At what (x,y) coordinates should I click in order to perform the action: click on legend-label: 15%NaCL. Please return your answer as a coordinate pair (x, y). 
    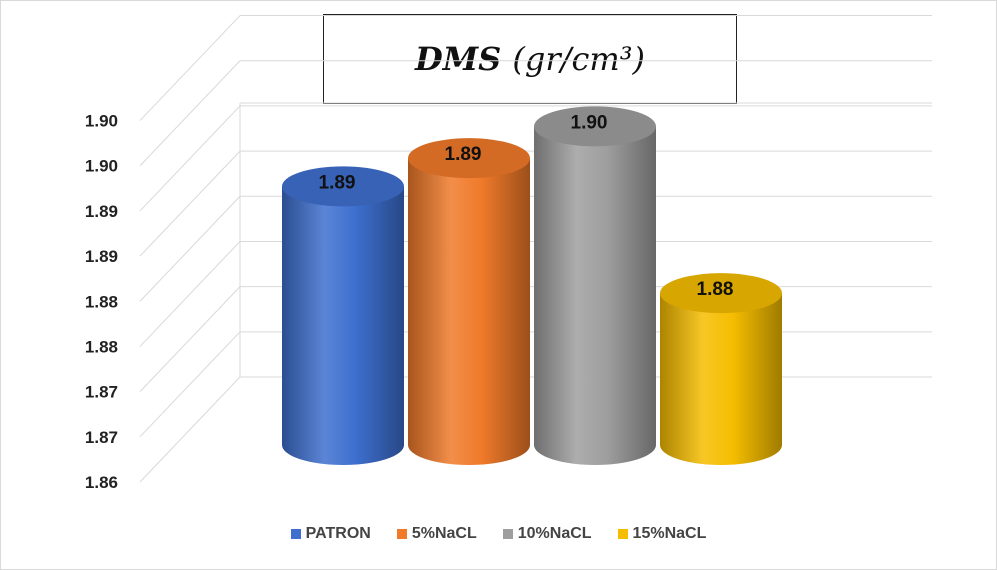
    Looking at the image, I should click on (669, 533).